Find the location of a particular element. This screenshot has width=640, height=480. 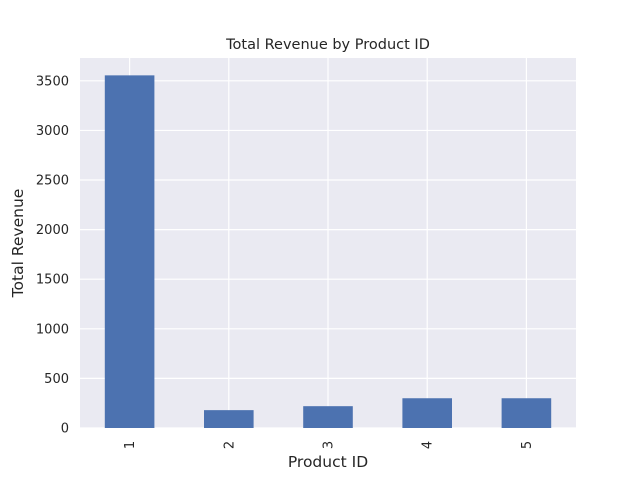

y-tick-label: 3500 is located at coordinates (52, 81).